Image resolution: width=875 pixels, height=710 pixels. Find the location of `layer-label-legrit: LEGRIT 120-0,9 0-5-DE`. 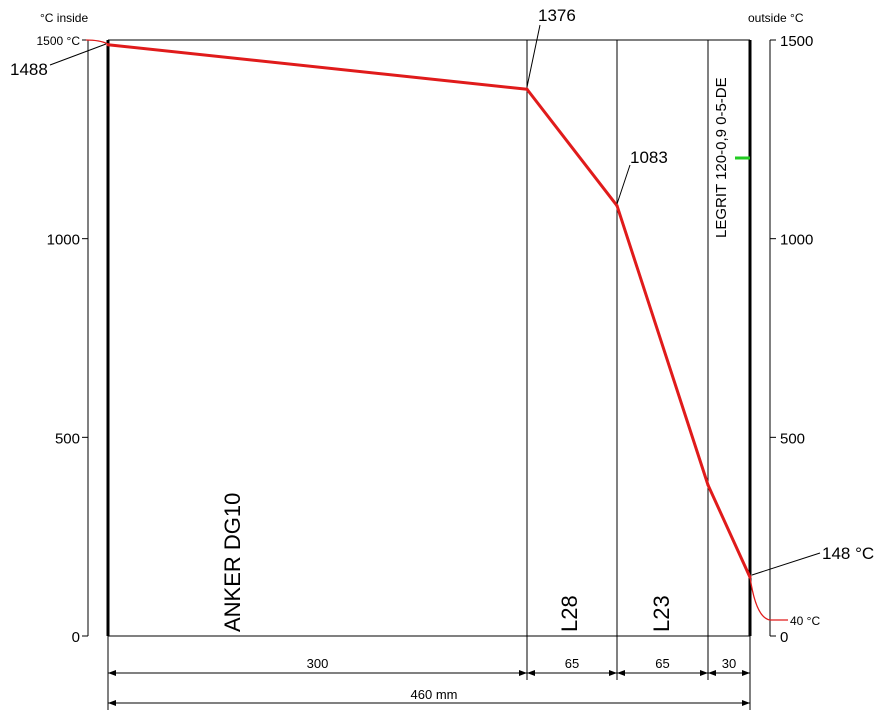

layer-label-legrit: LEGRIT 120-0,9 0-5-DE is located at coordinates (721, 157).